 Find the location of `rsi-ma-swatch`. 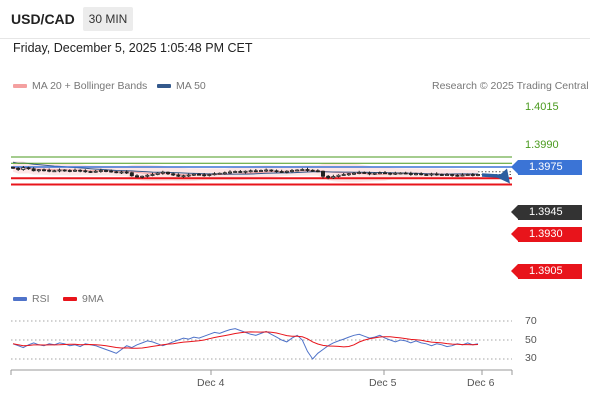

rsi-ma-swatch is located at coordinates (70, 299).